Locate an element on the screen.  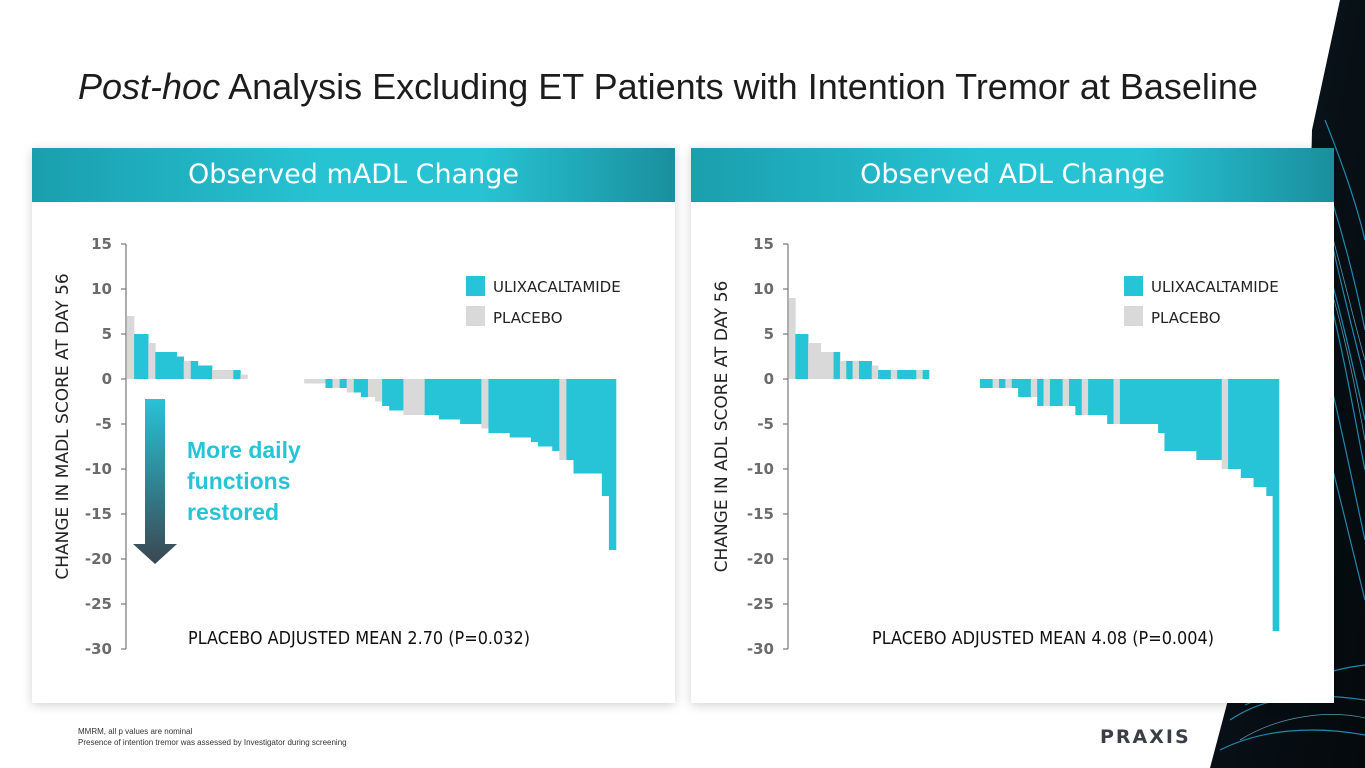
y-axis-label: CHANGE IN ADL SCORE AT DAY 56 is located at coordinates (722, 427).